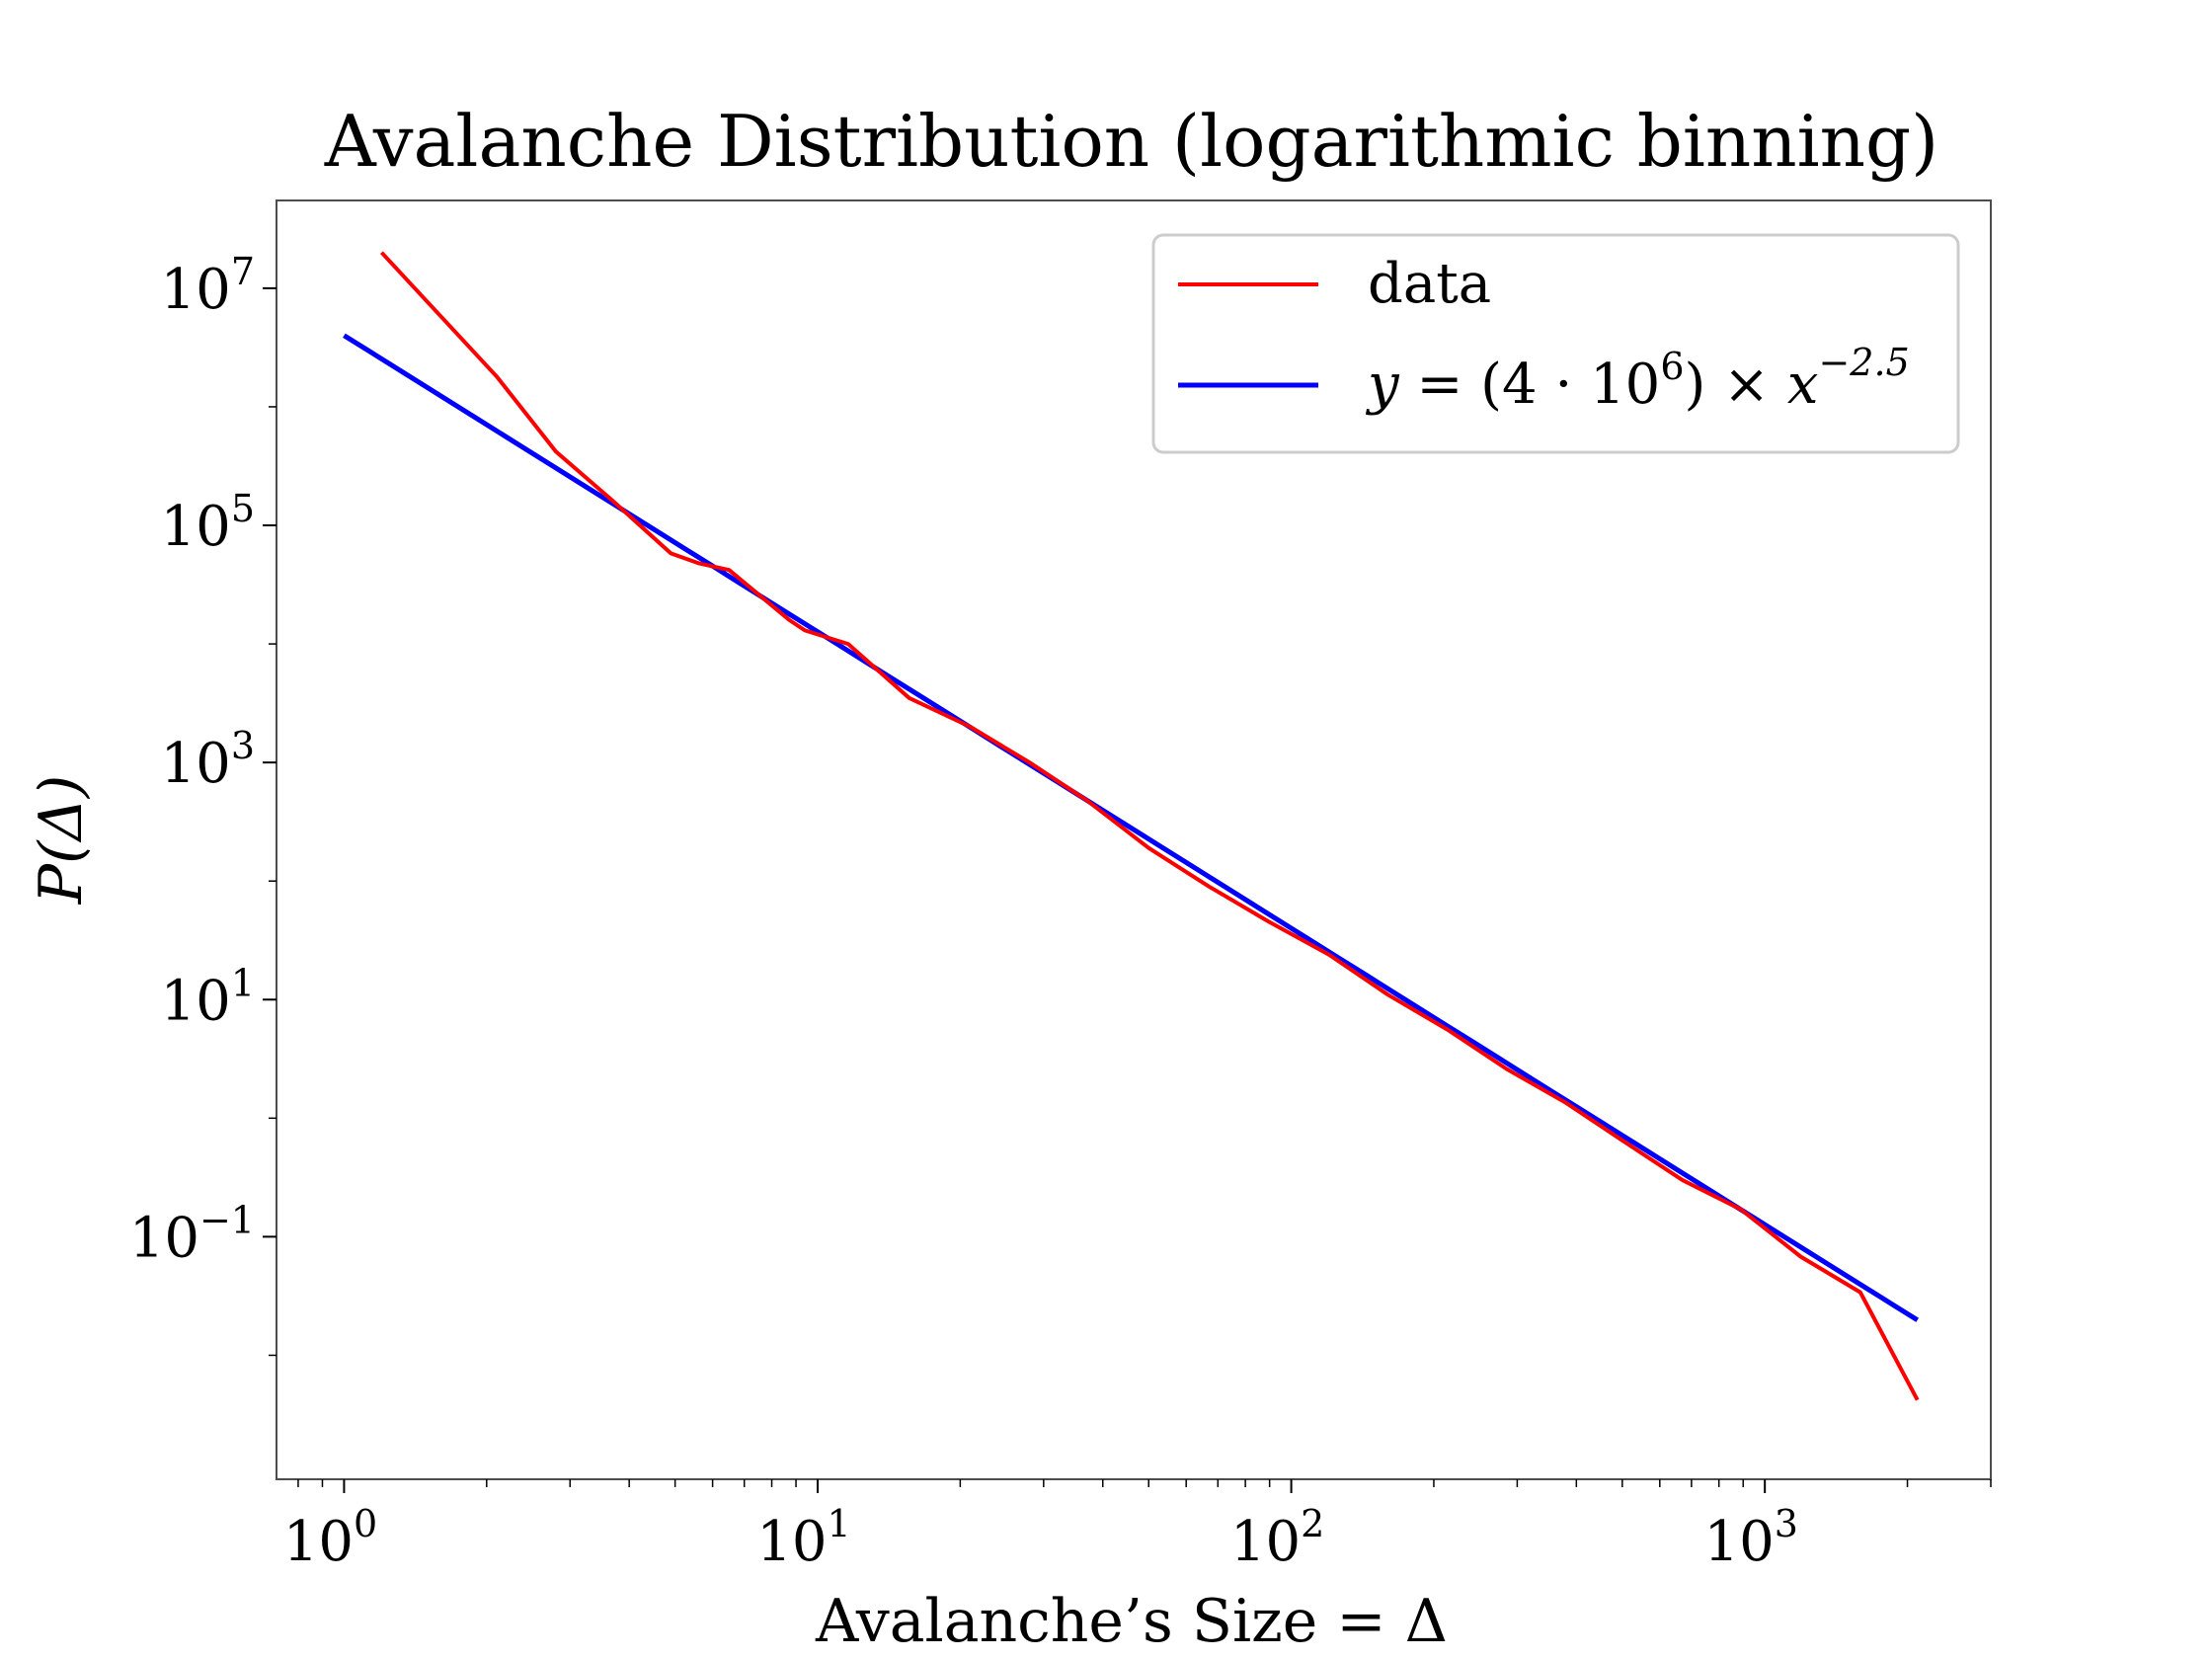 The width and height of the screenshot is (2212, 1659). Describe the element at coordinates (243, 271) in the screenshot. I see `y-tick-label-exp: 7` at that location.